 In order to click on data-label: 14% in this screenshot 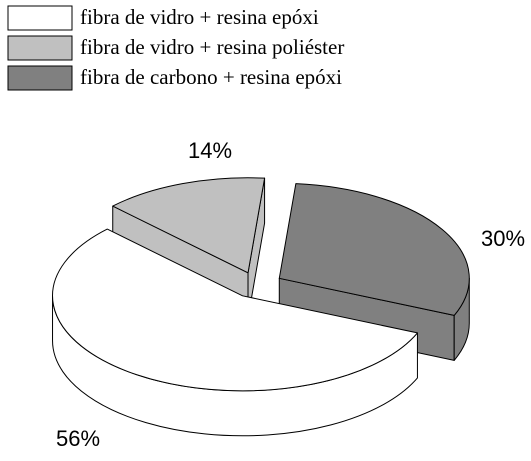, I will do `click(210, 150)`.